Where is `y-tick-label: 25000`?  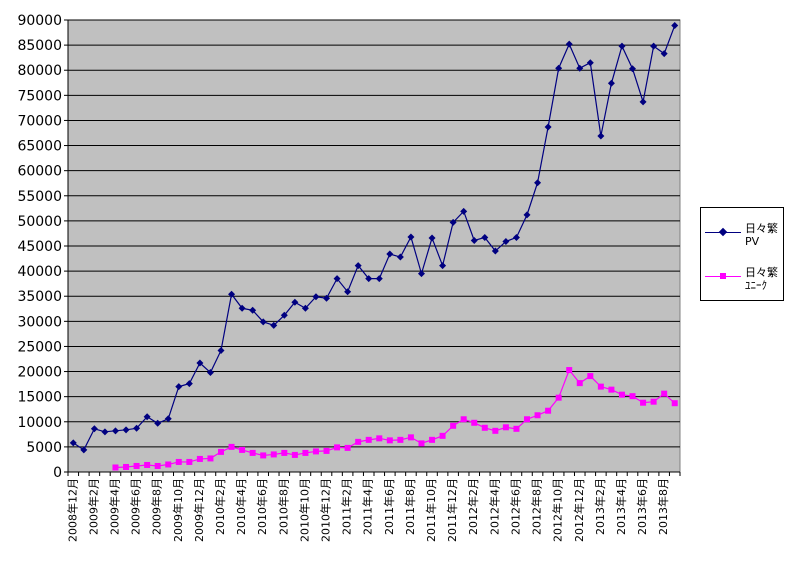 y-tick-label: 25000 is located at coordinates (39, 347).